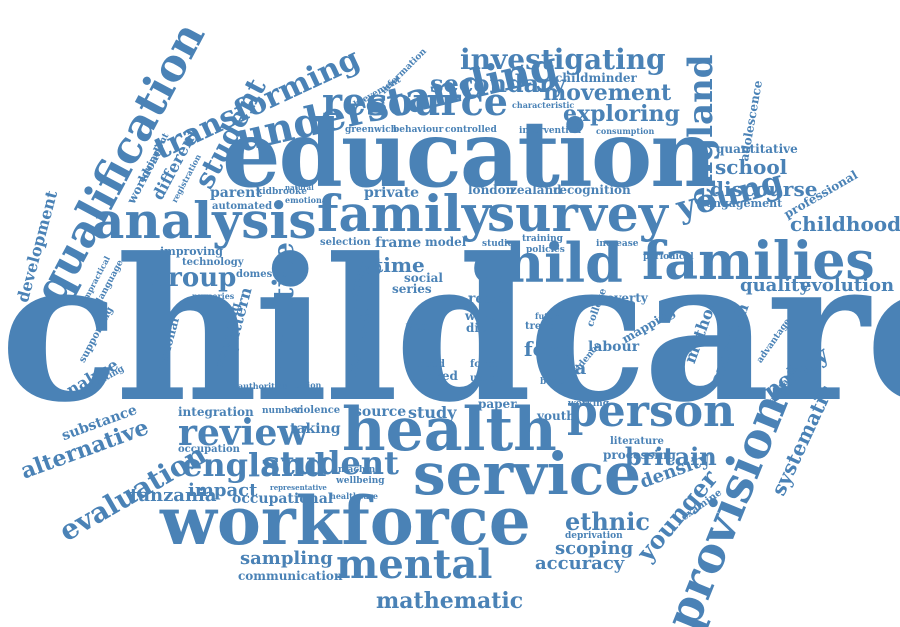 This screenshot has height=627, width=900. I want to click on word-domestic: domestic, so click(261, 274).